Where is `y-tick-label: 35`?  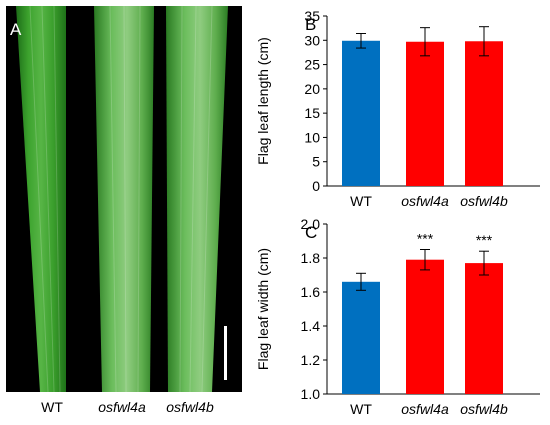 y-tick-label: 35 is located at coordinates (312, 16).